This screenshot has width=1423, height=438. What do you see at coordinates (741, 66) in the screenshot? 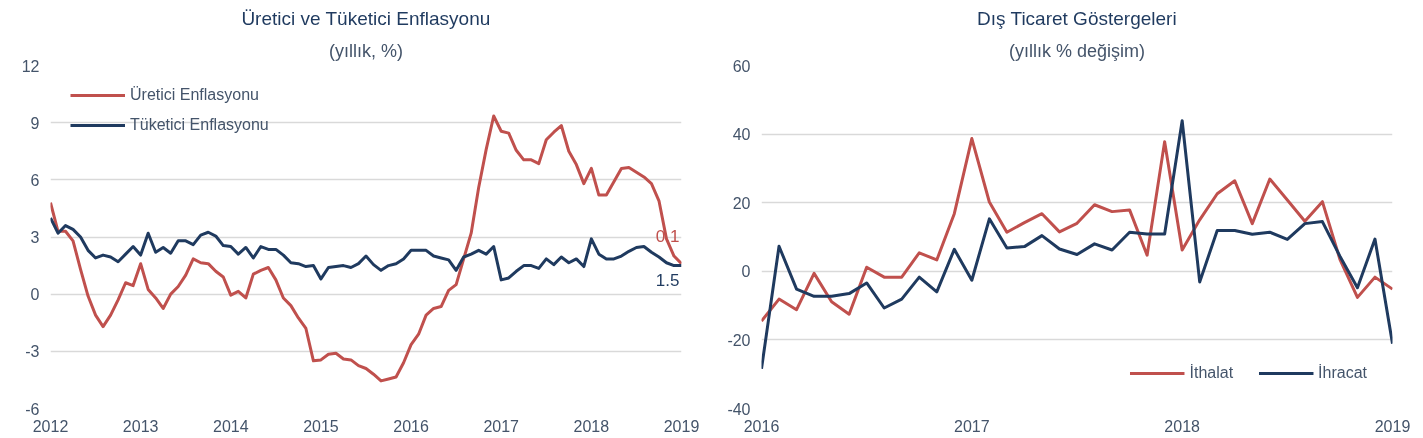
I see `y-tick-label: 60` at bounding box center [741, 66].